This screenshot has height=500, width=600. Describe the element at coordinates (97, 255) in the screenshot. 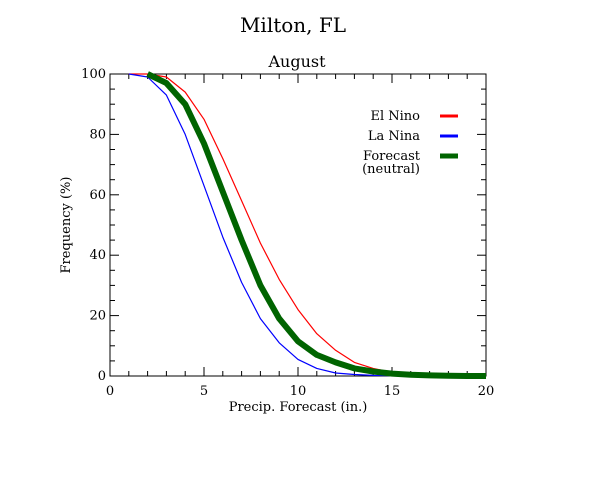

I see `y-tick-label: 40` at that location.